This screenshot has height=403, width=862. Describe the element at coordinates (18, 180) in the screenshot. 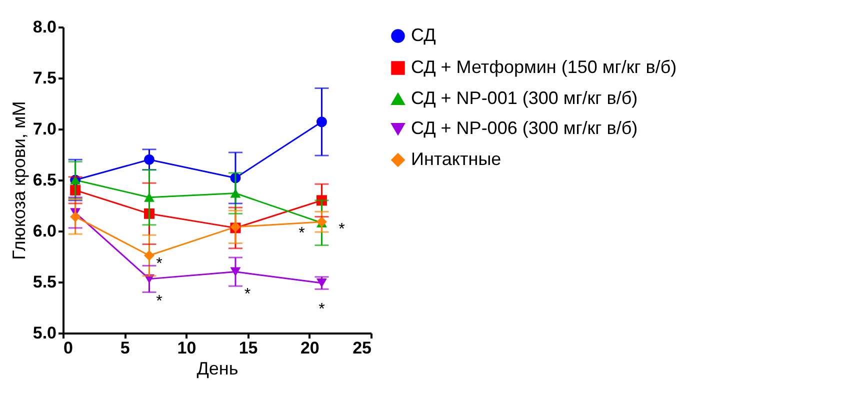

I see `y-axis-title: Глюкоза крови, мМ` at that location.